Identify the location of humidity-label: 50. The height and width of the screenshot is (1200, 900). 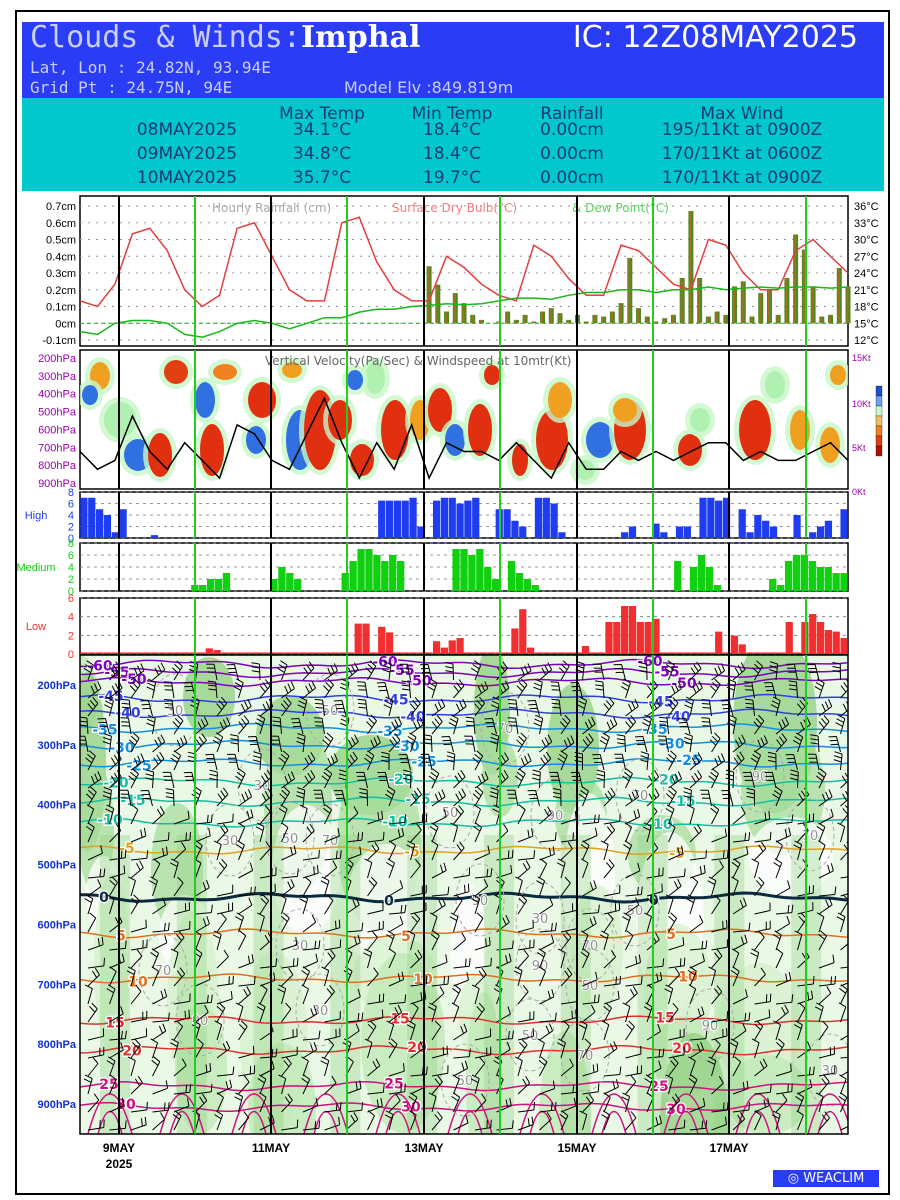
(290, 839).